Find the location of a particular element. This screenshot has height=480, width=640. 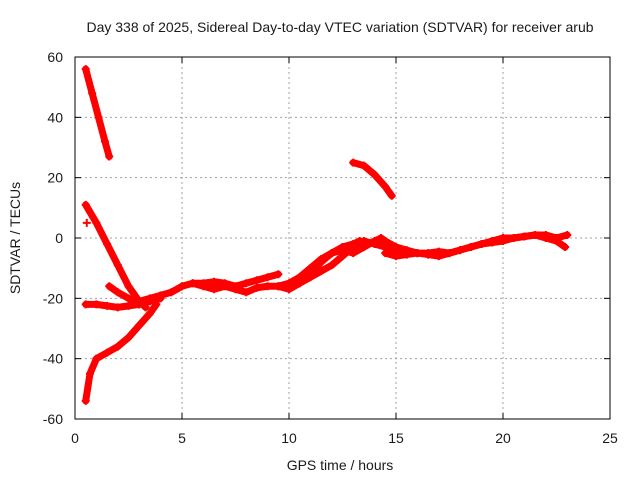

x-axis-label: GPS time / hours is located at coordinates (340, 465).